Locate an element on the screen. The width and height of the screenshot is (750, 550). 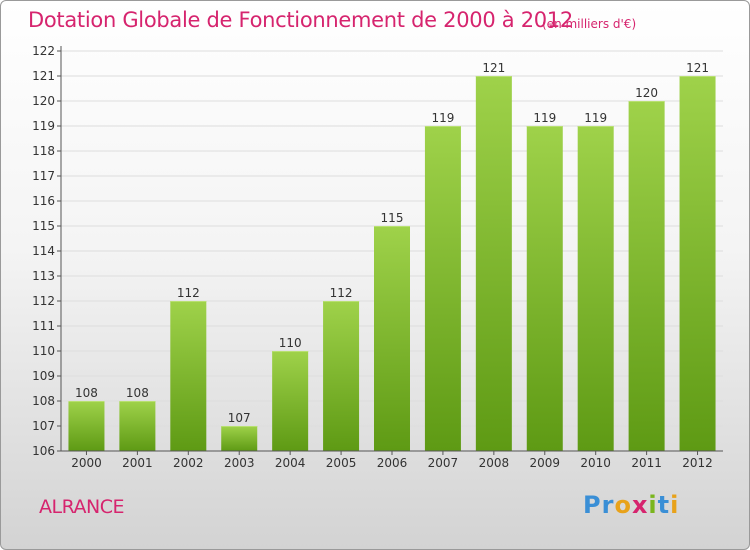
y-tick-label: 120 is located at coordinates (43, 101).